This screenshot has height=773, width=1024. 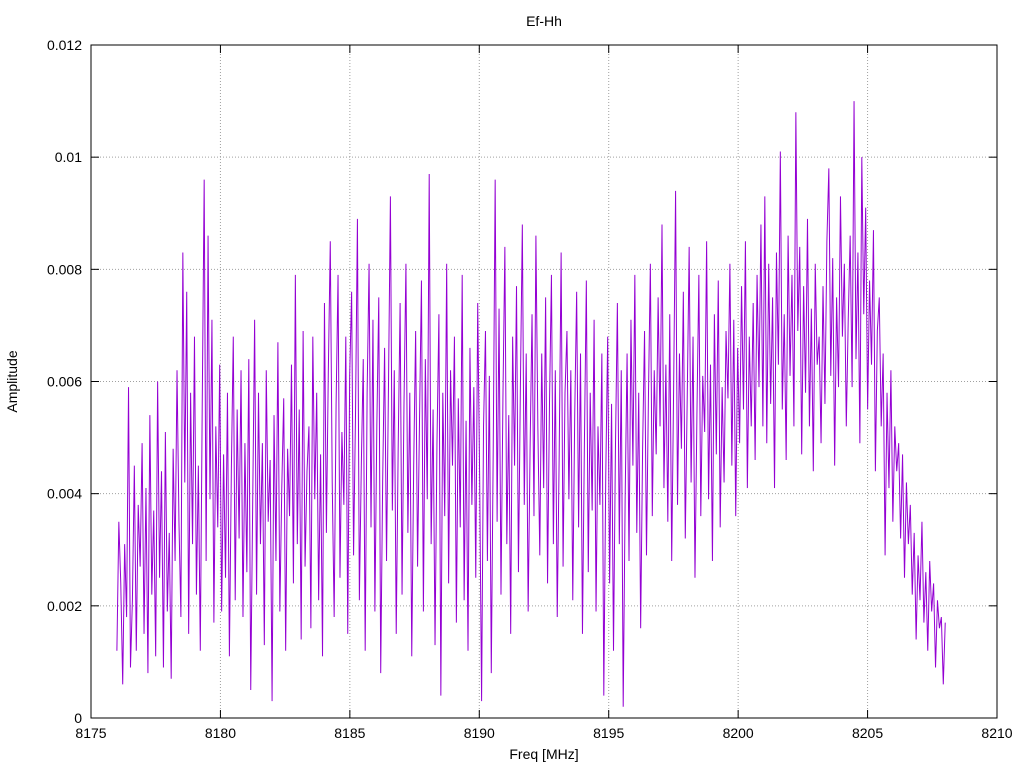 What do you see at coordinates (543, 754) in the screenshot?
I see `x-axis-label: Freq [MHz]` at bounding box center [543, 754].